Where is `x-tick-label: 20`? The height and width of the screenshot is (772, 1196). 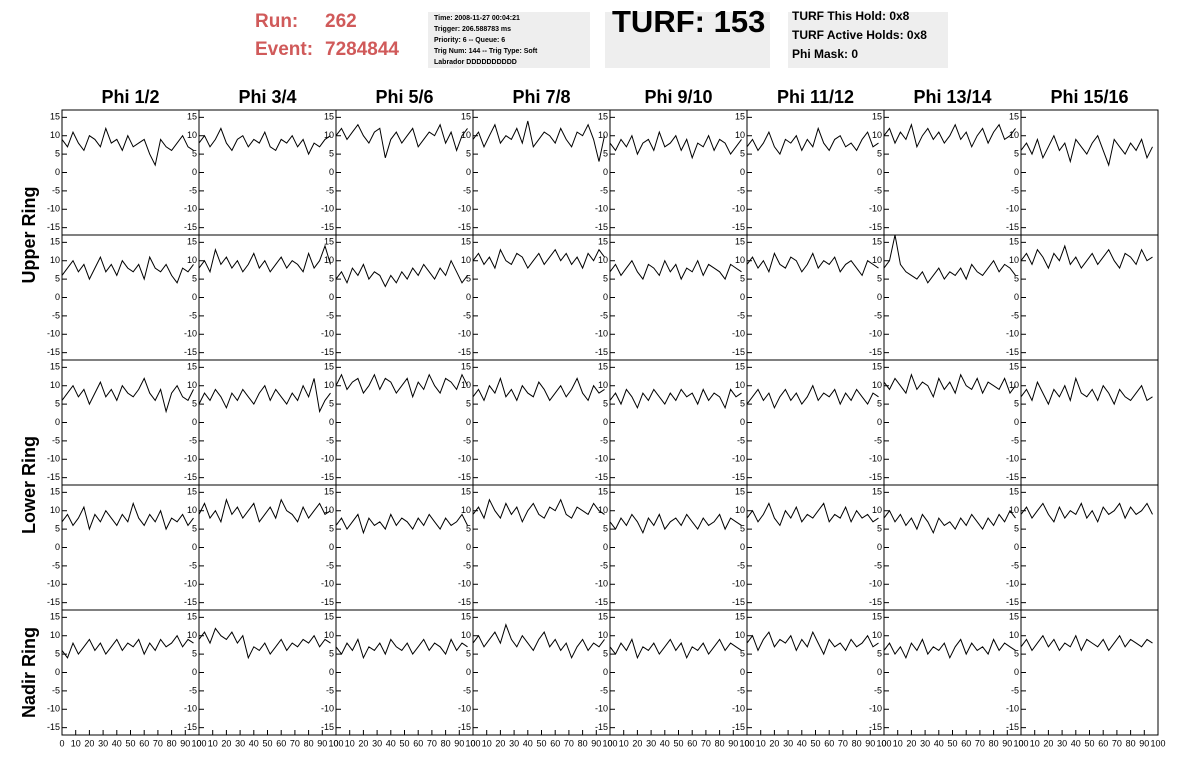 x-tick-label: 20 is located at coordinates (226, 743).